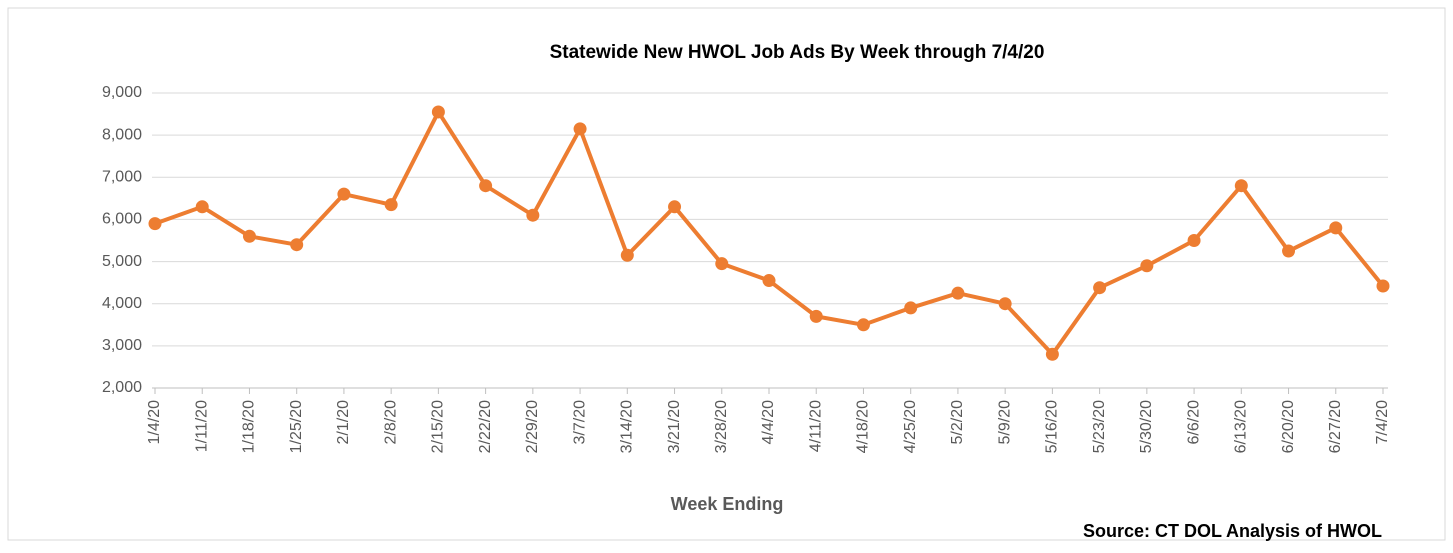 This screenshot has width=1453, height=553. I want to click on x-tick-label: 5/2/20, so click(957, 422).